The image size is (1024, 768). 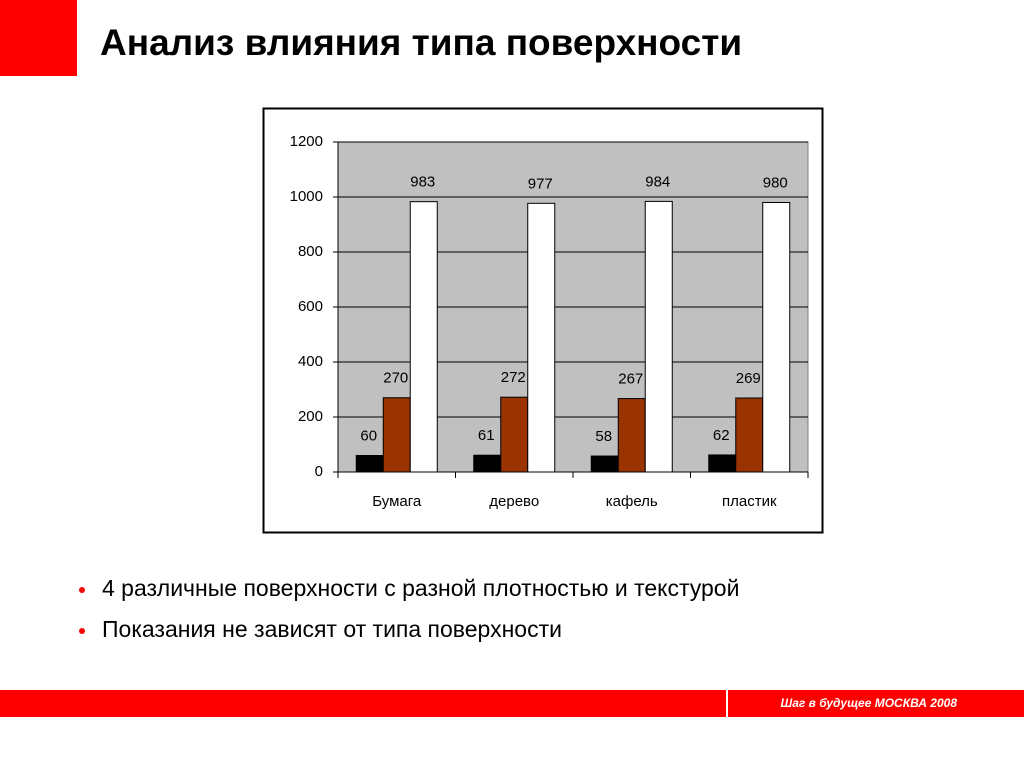 What do you see at coordinates (748, 378) in the screenshot?
I see `value-label: 269` at bounding box center [748, 378].